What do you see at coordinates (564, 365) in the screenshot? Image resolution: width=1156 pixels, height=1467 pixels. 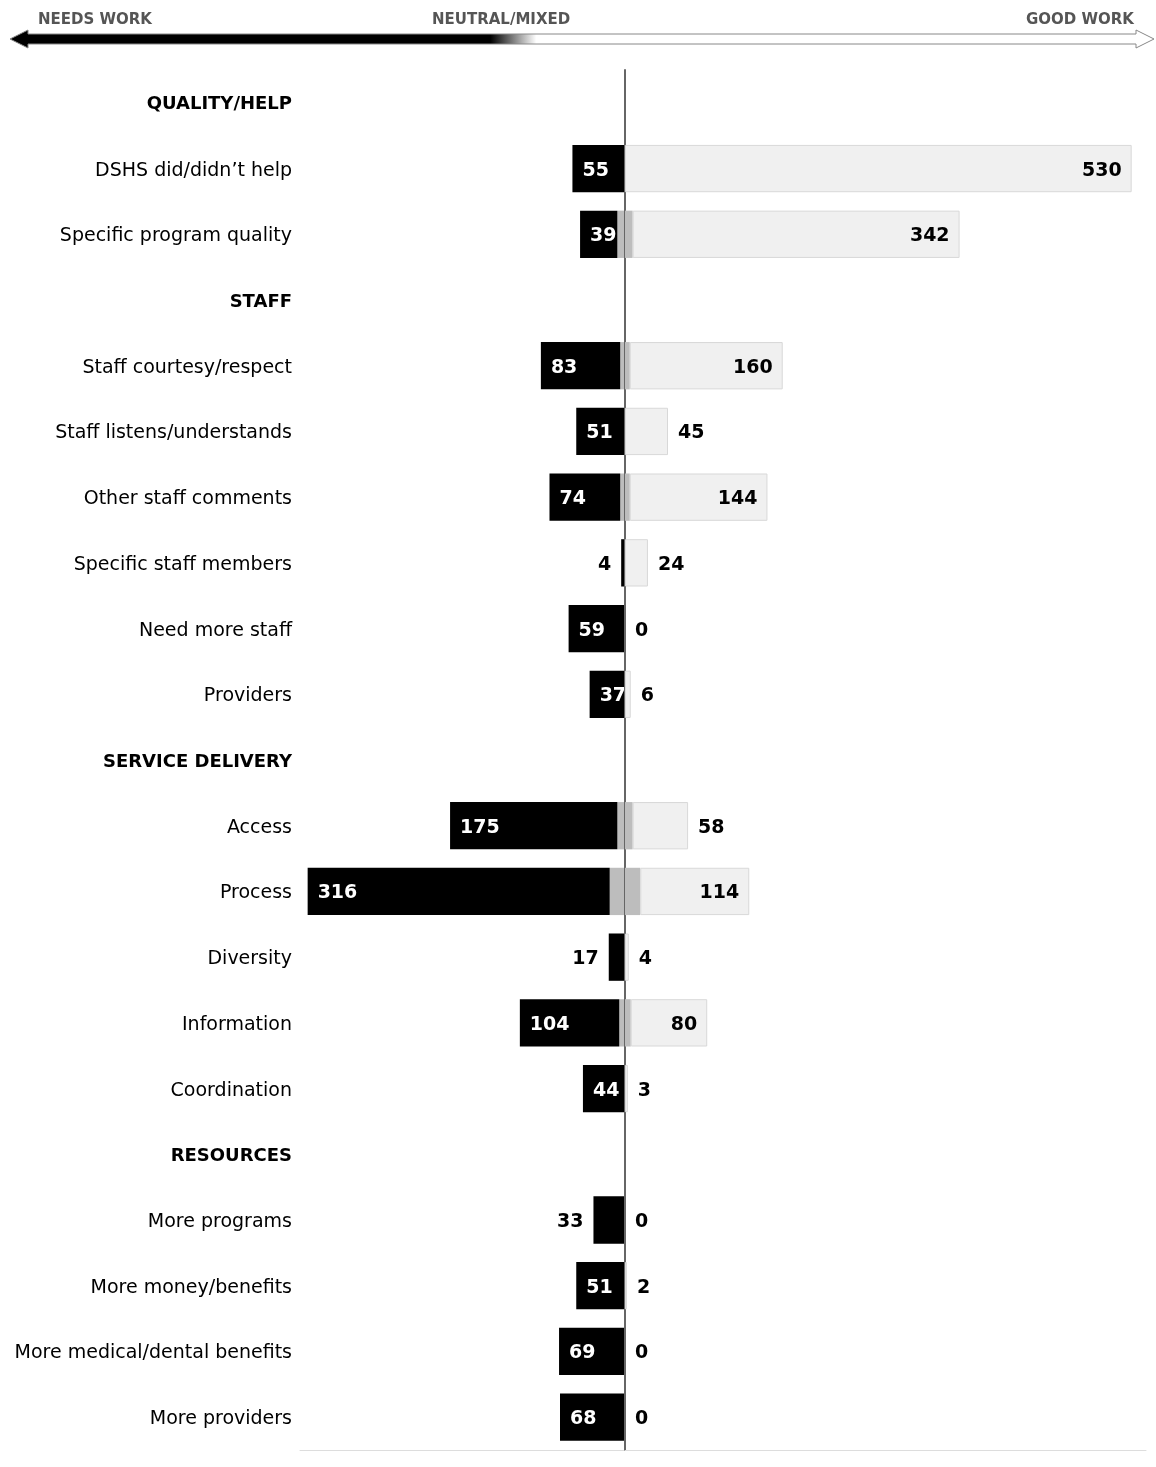 I see `data-label: 83` at bounding box center [564, 365].